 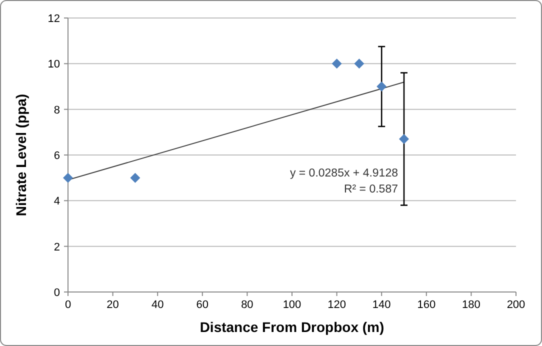 I want to click on x-tick-label: 20, so click(x=112, y=305).